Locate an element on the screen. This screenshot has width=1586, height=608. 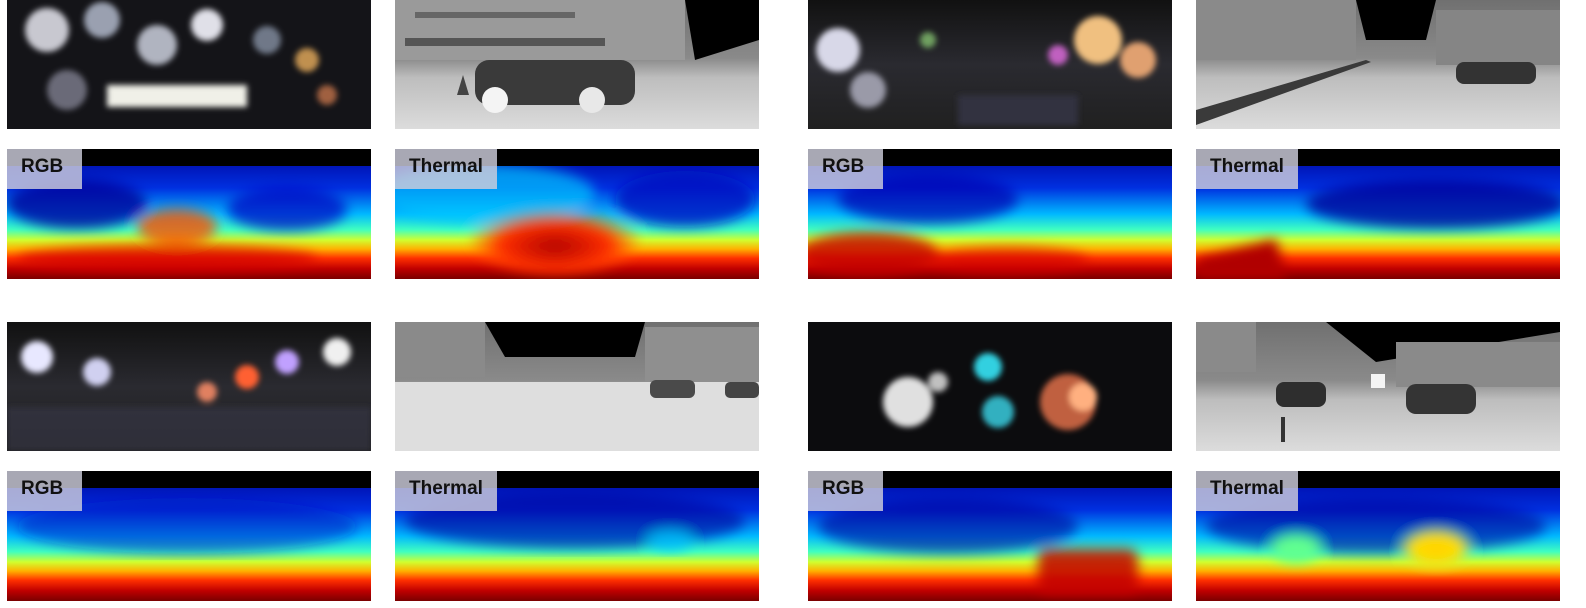
rgb-depth-map-3: RGB is located at coordinates (189, 536).